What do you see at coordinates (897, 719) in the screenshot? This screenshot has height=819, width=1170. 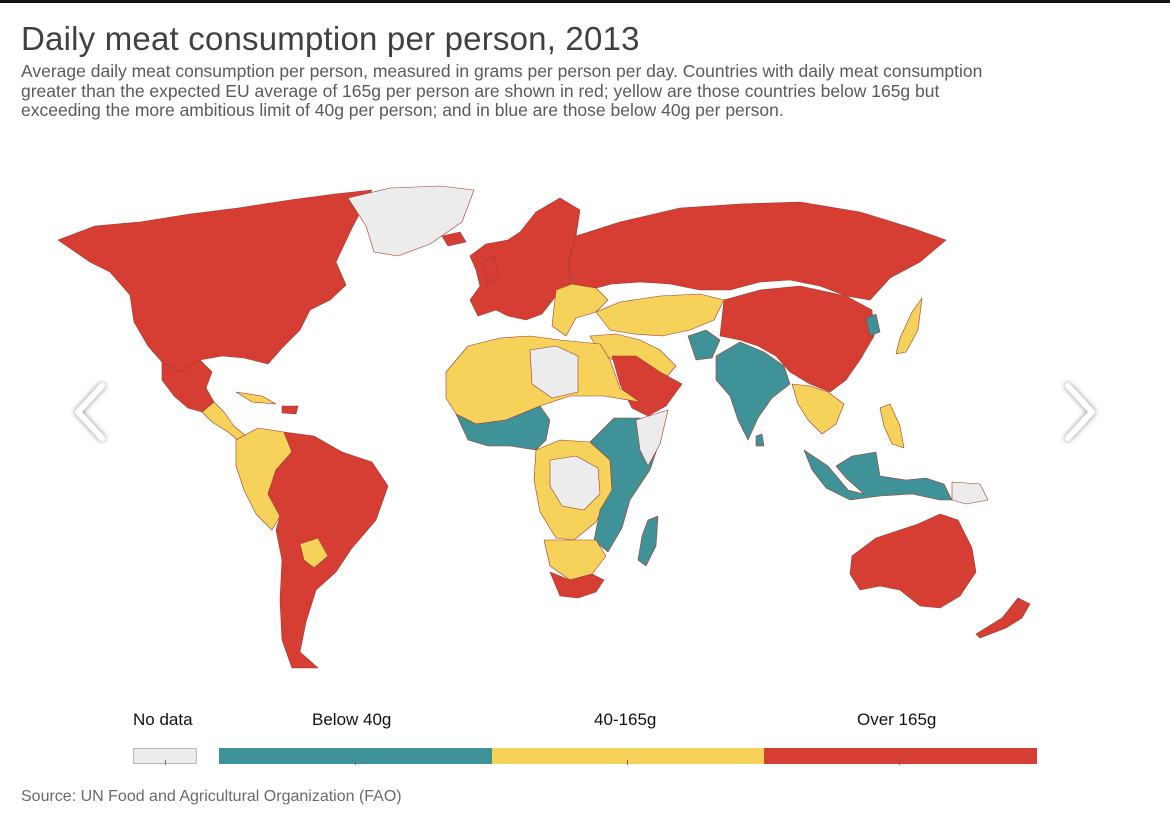 I see `legend-label-over: Over 165g` at bounding box center [897, 719].